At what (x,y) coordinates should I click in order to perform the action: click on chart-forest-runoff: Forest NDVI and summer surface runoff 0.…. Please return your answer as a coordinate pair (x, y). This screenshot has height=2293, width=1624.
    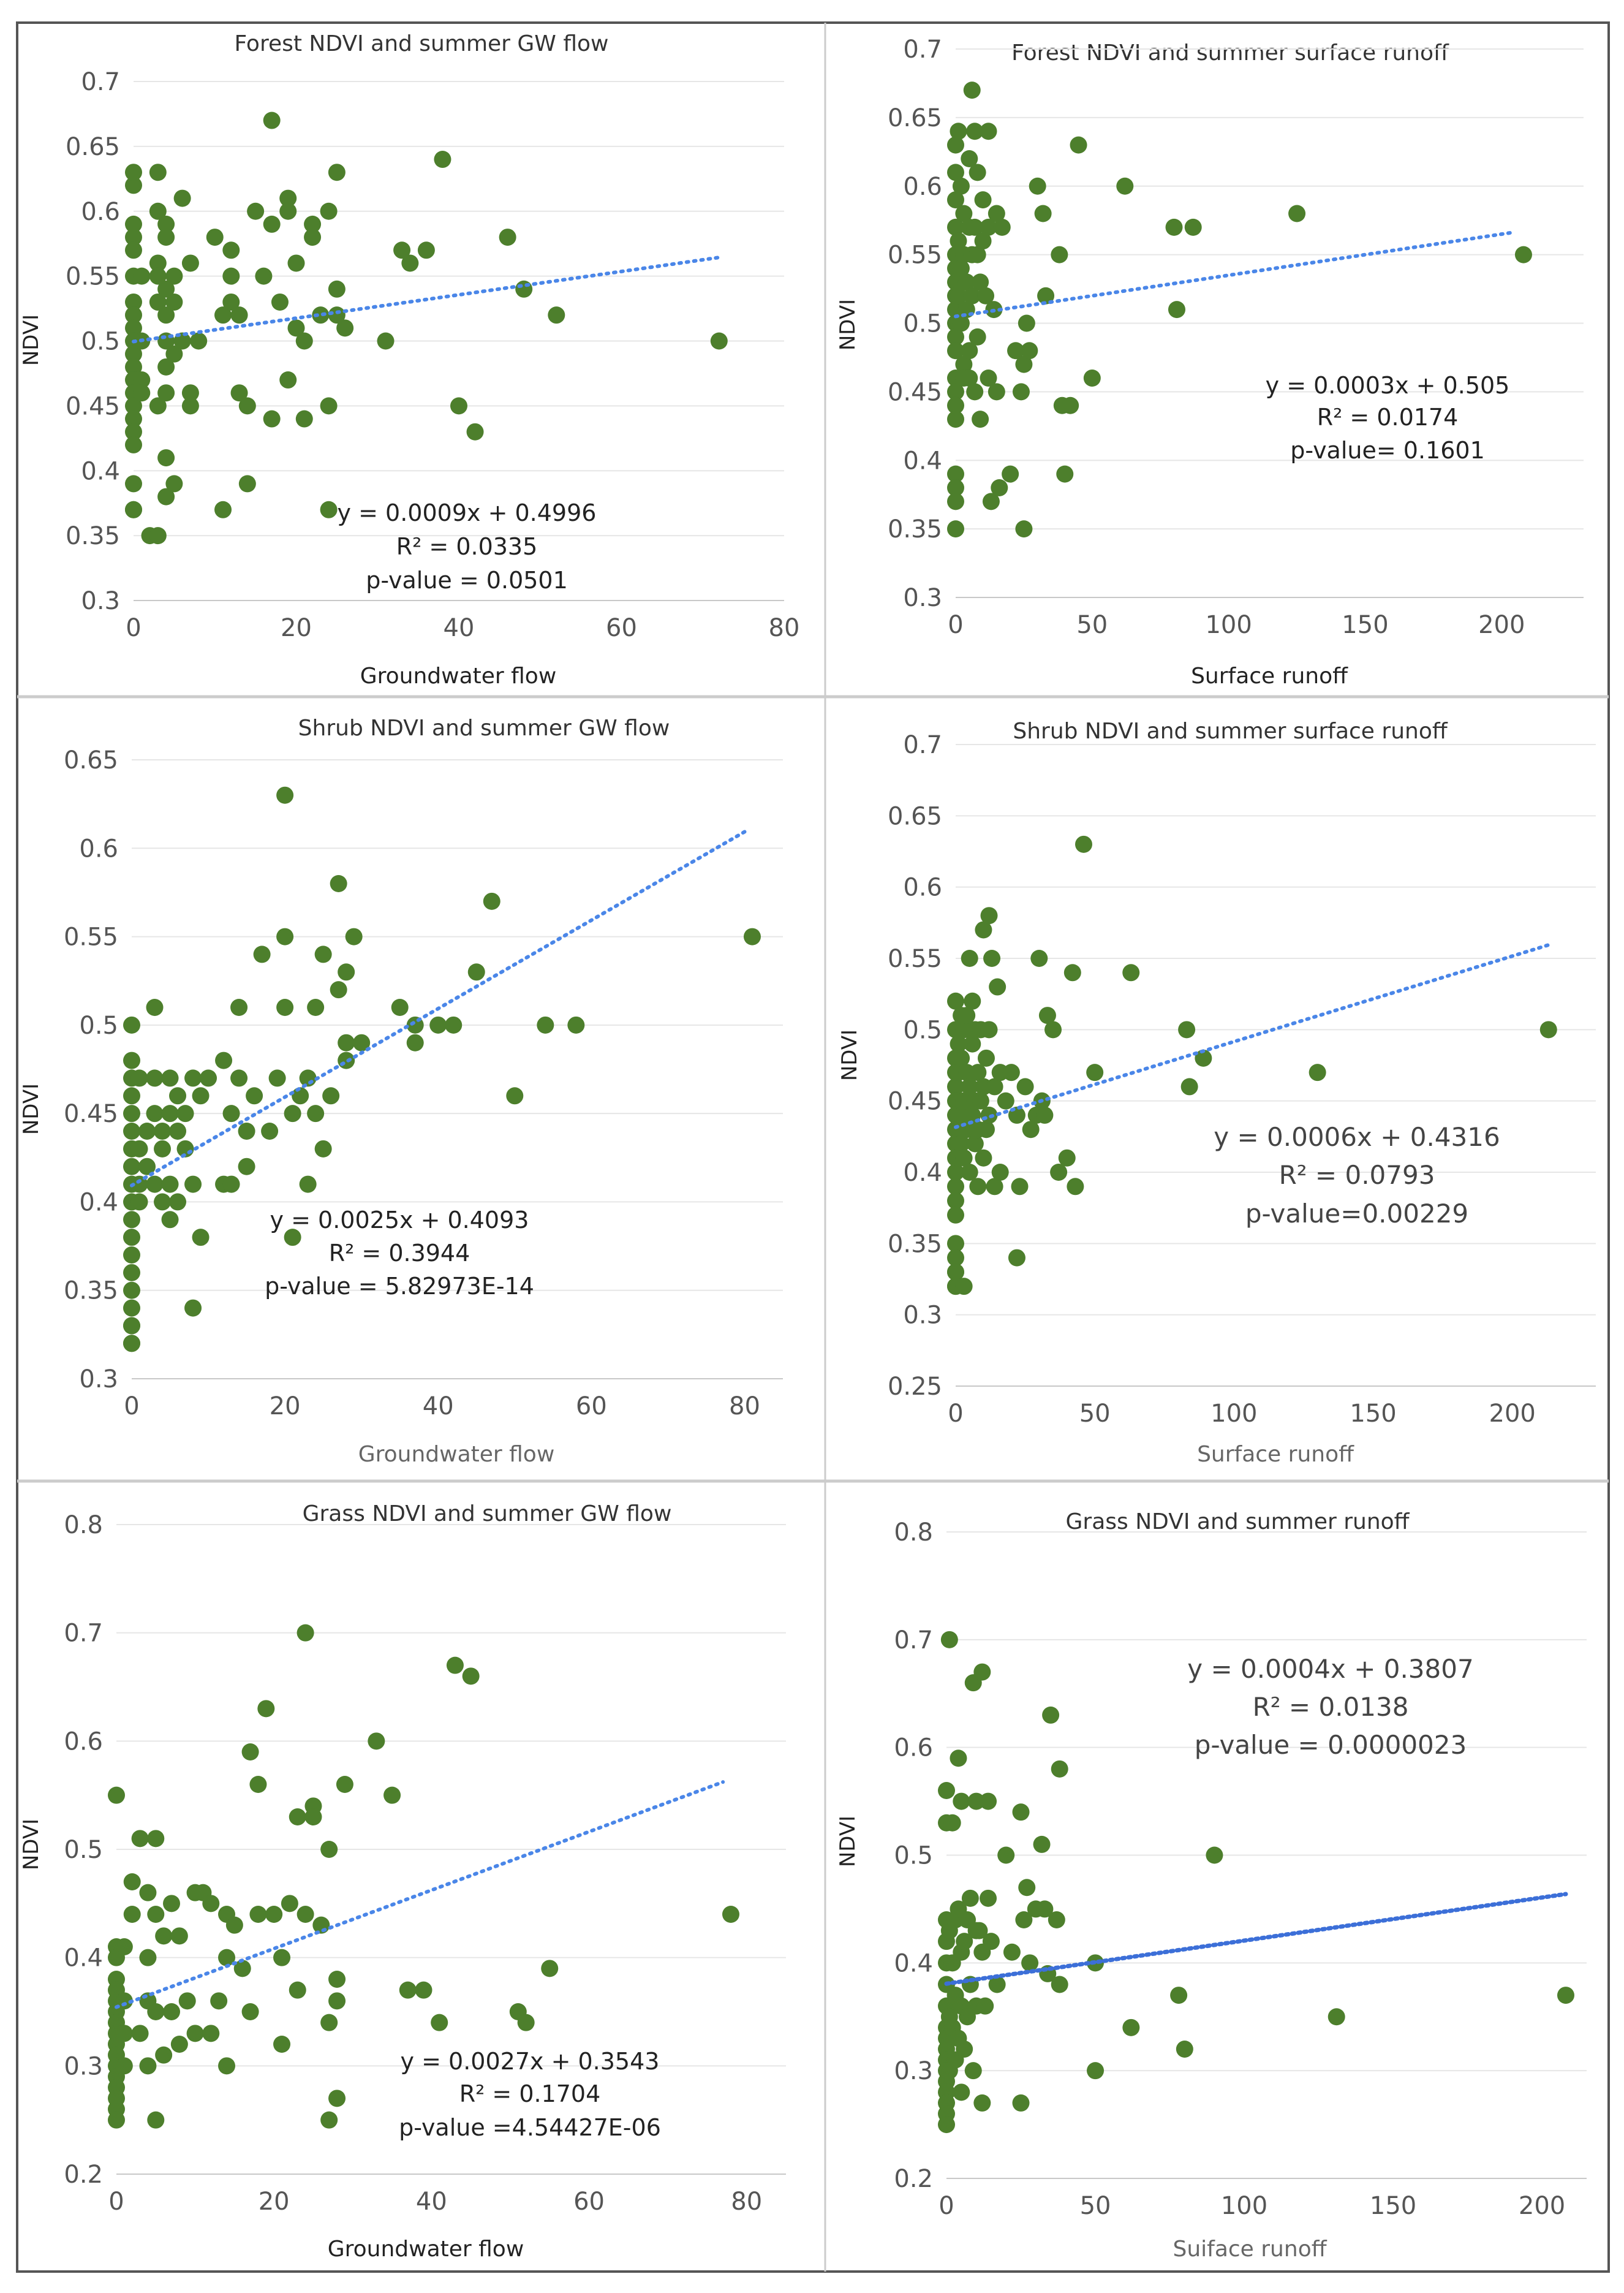
    Looking at the image, I should click on (1210, 362).